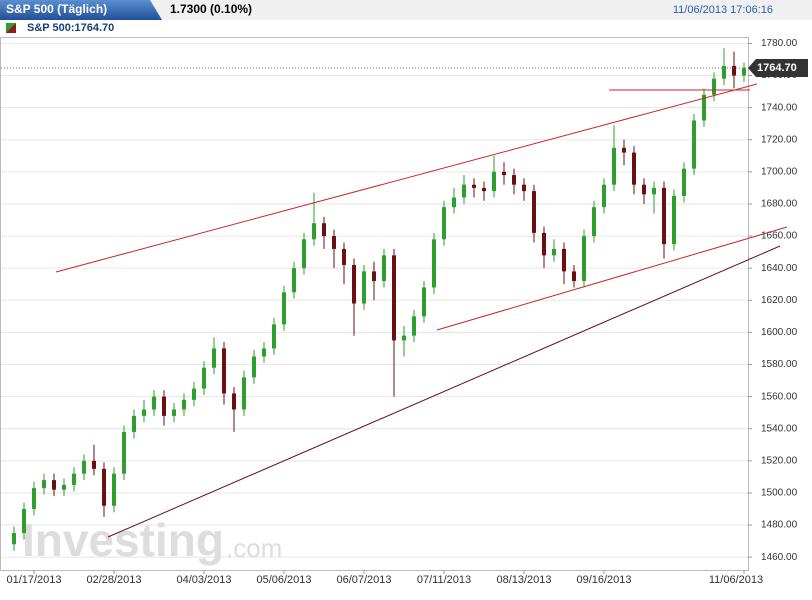 The height and width of the screenshot is (600, 812). Describe the element at coordinates (11, 28) in the screenshot. I see `legend-icon-down` at that location.